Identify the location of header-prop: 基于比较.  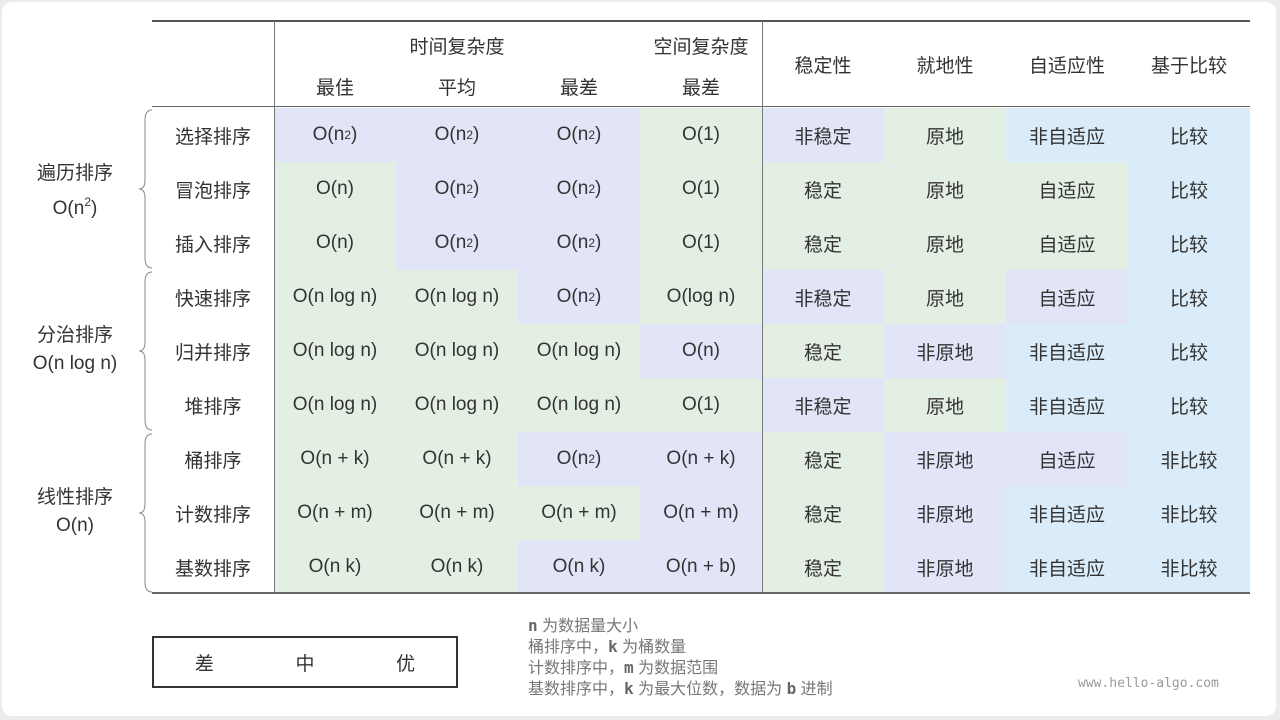
(1188, 66).